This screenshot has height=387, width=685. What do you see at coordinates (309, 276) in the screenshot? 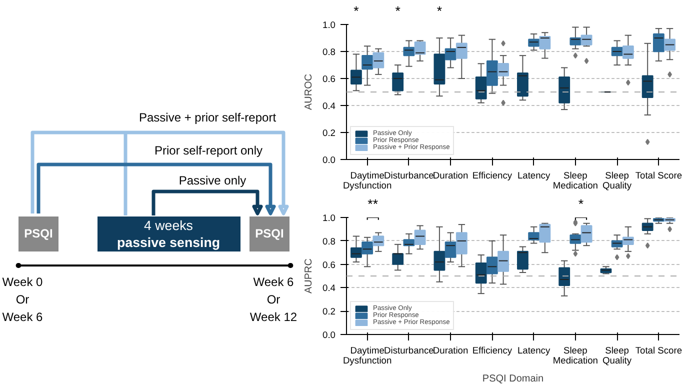
I see `y-axis-title: AUPRC` at bounding box center [309, 276].